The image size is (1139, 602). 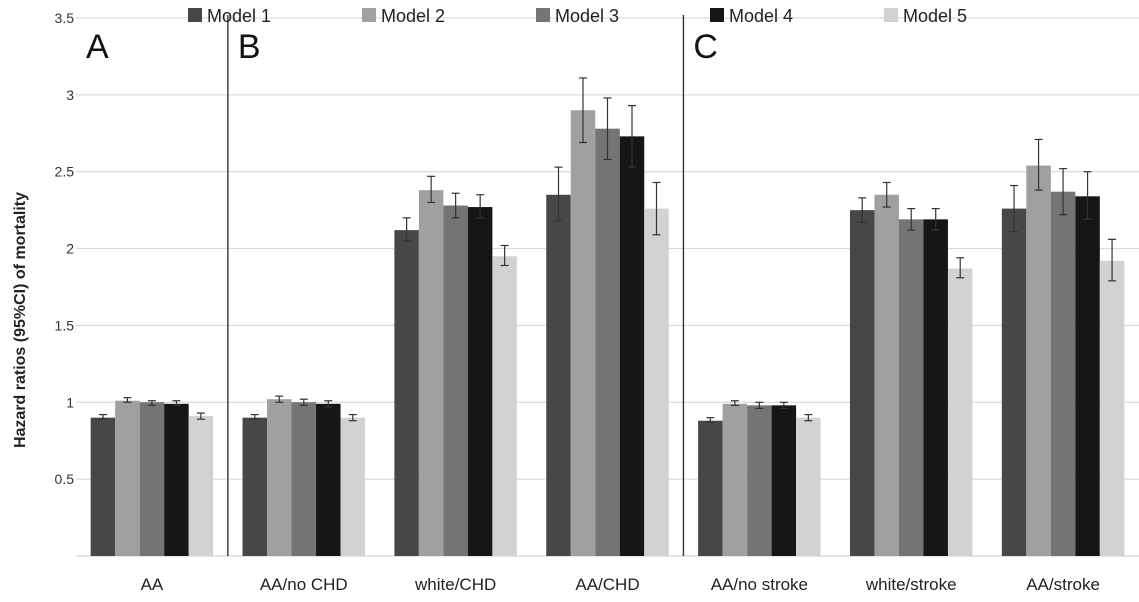 I want to click on y-axis-title: Hazard ratios (95%CI) of mortality, so click(x=20, y=320).